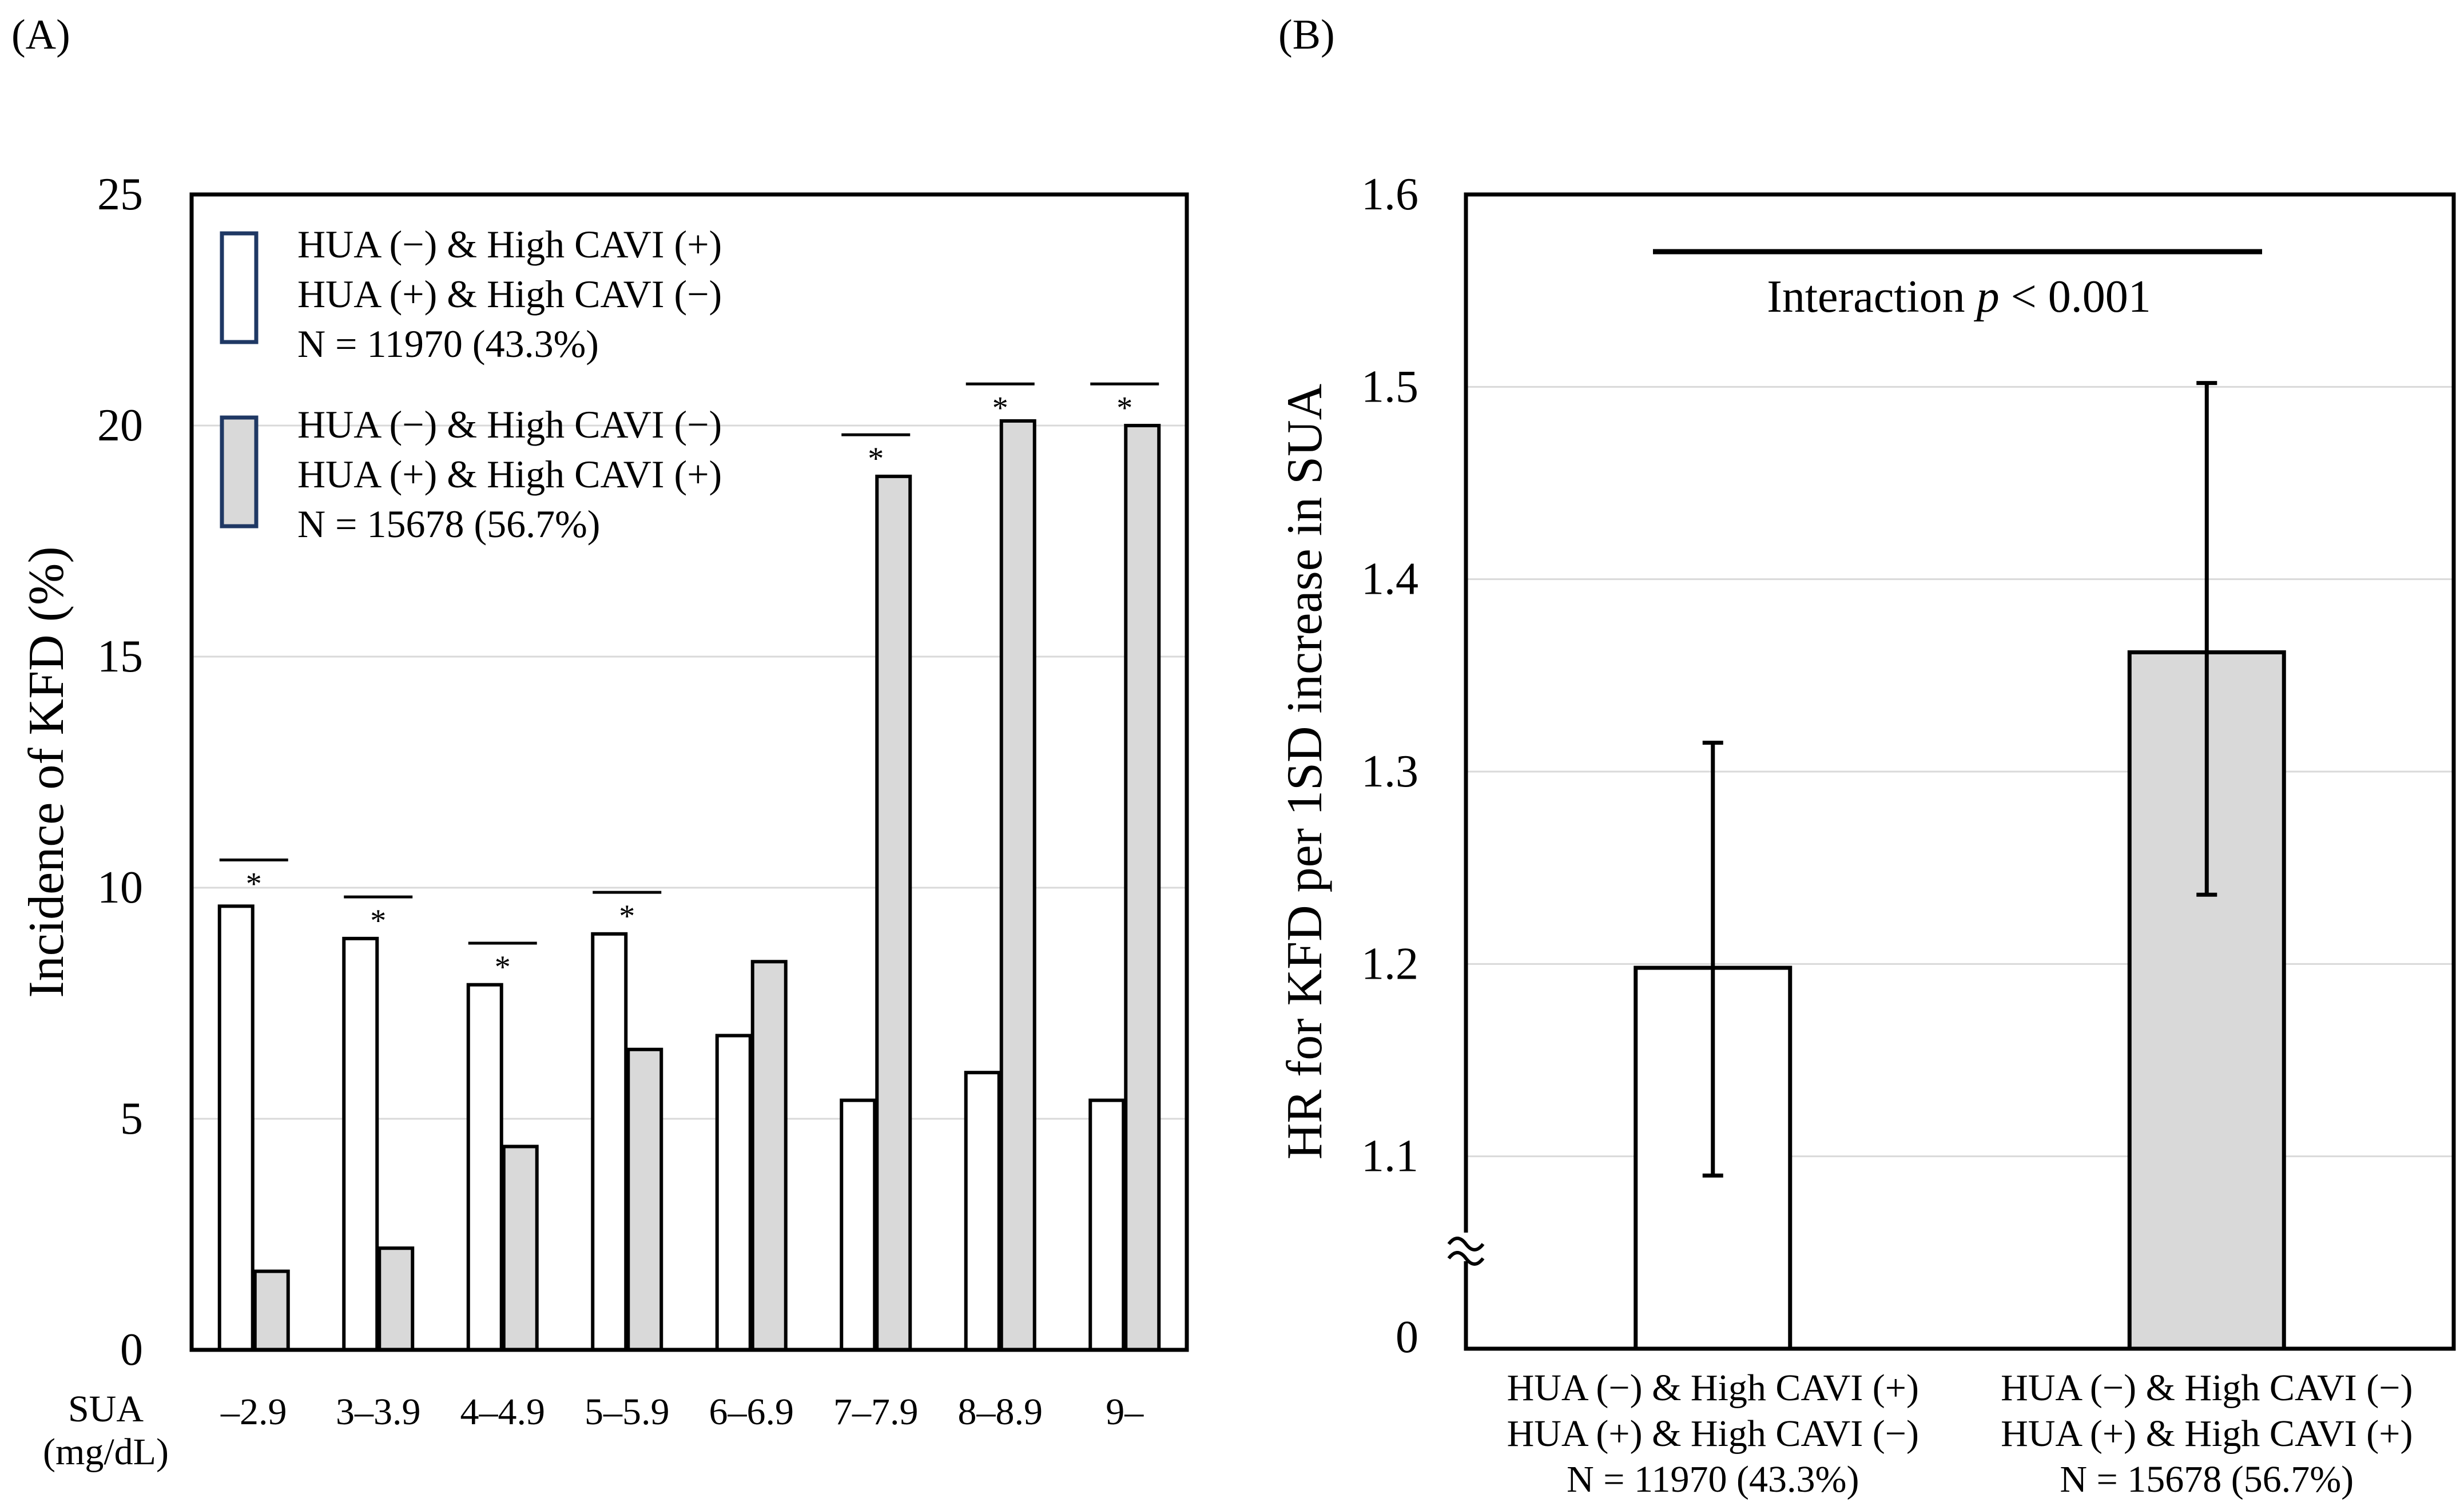 This screenshot has height=1506, width=2464. Describe the element at coordinates (40, 34) in the screenshot. I see `panel-a-label: (A)` at that location.